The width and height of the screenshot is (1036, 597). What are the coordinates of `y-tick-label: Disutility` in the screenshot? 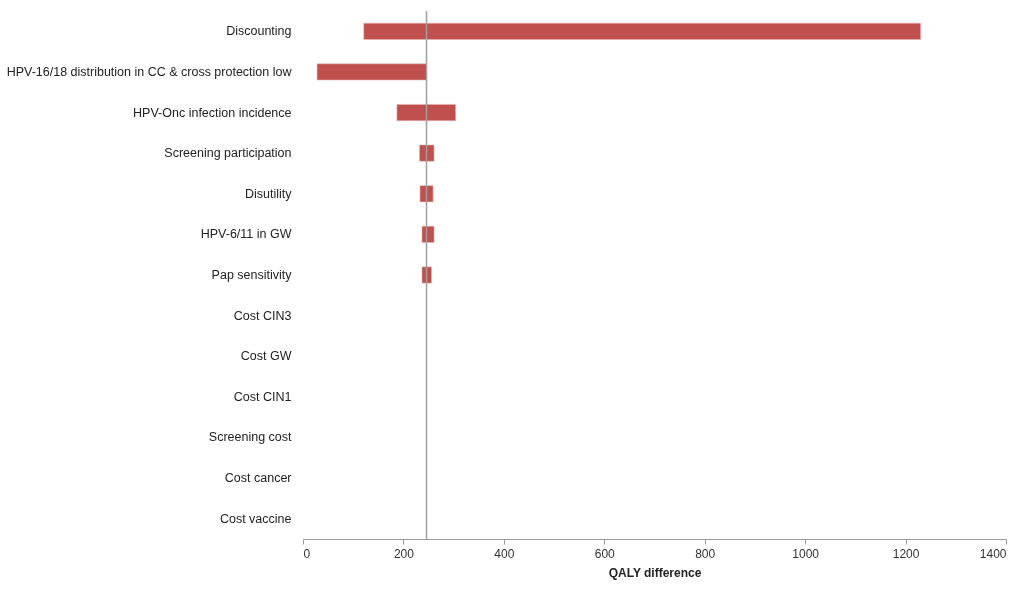 It's located at (268, 193).